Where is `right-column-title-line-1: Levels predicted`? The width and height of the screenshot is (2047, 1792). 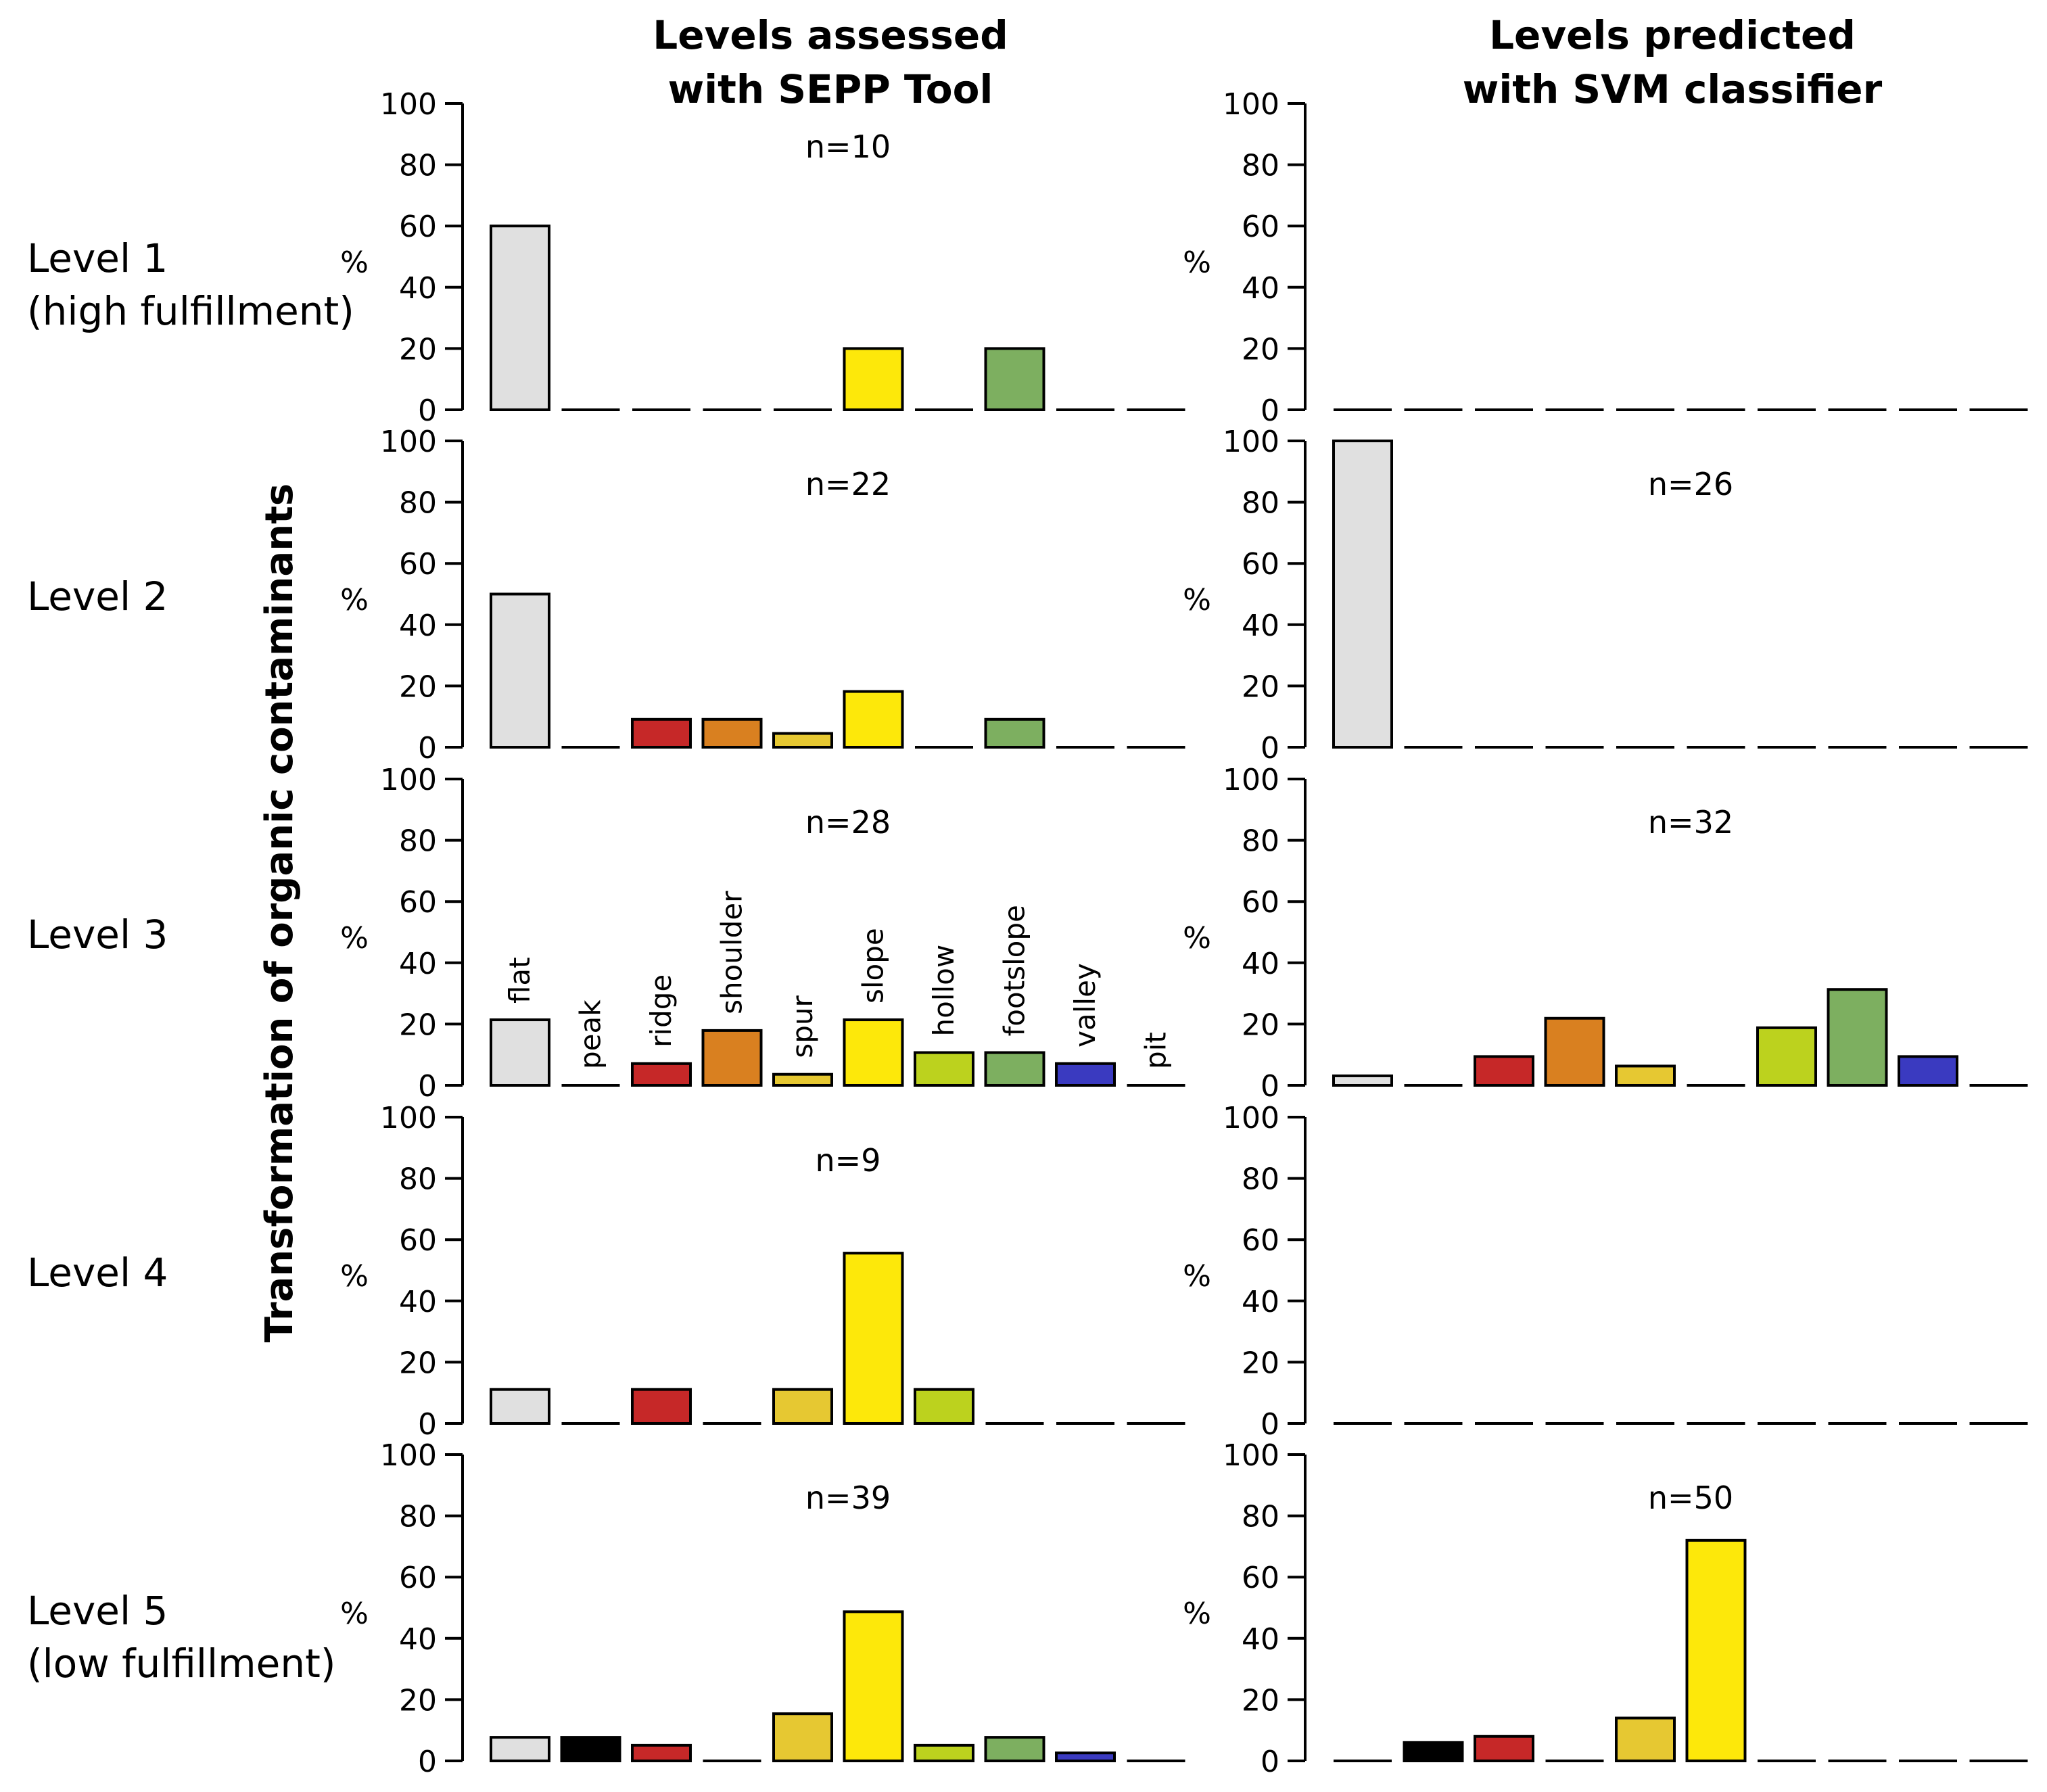 right-column-title-line-1: Levels predicted is located at coordinates (1673, 35).